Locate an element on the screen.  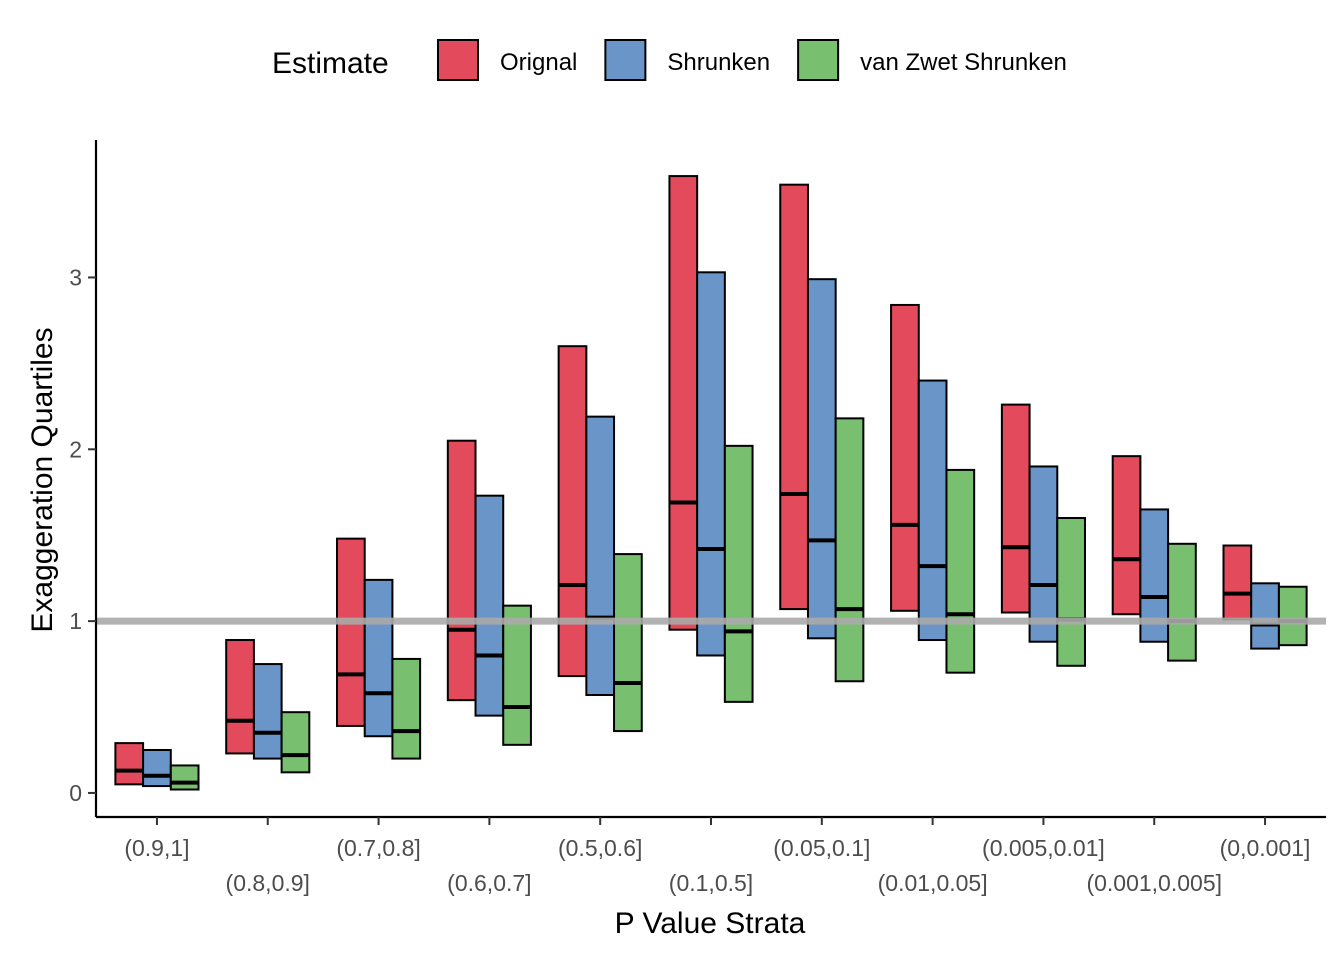
legend-title: Estimate is located at coordinates (330, 63).